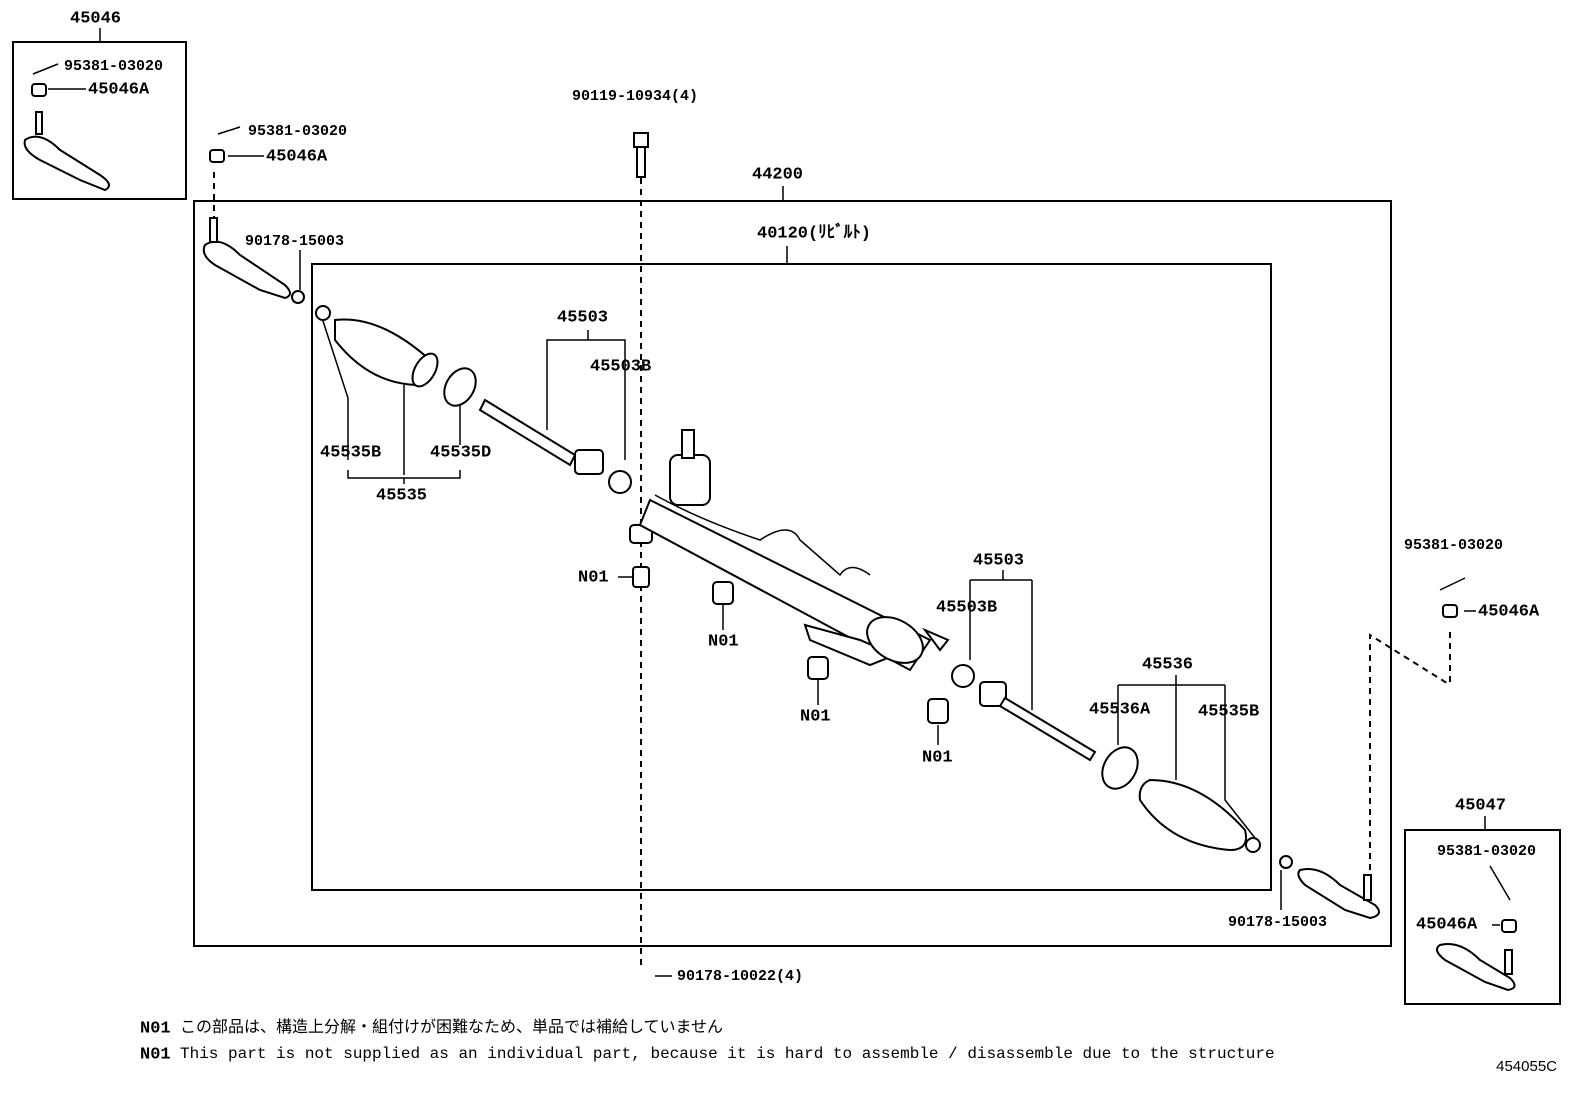 The image size is (1592, 1099). What do you see at coordinates (1480, 805) in the screenshot?
I see `part-number: 45047` at bounding box center [1480, 805].